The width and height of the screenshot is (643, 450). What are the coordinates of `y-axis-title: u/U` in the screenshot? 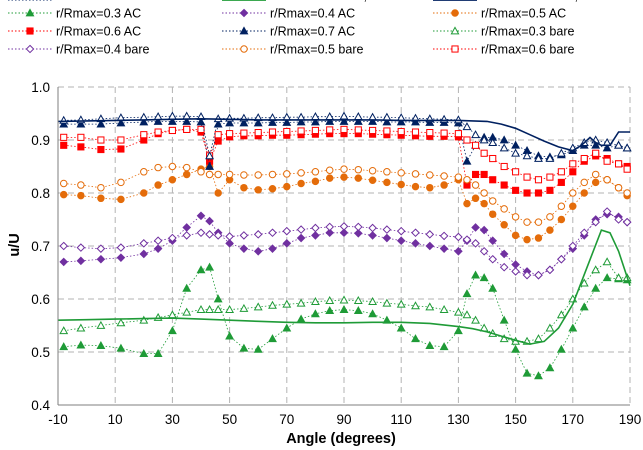 It's located at (15, 244).